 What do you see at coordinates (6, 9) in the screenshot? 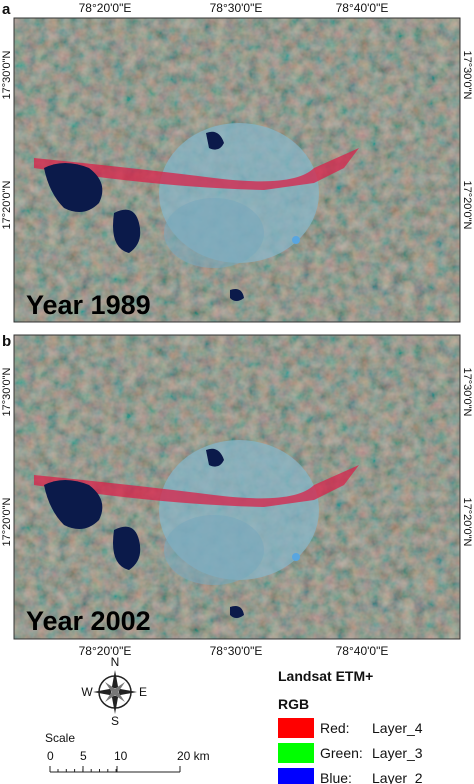
I see `panel-label: a` at bounding box center [6, 9].